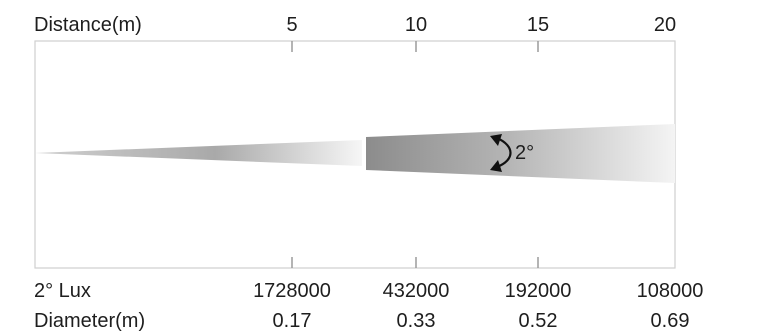 The height and width of the screenshot is (336, 757). Describe the element at coordinates (670, 291) in the screenshot. I see `lux-value-20: 108000` at that location.